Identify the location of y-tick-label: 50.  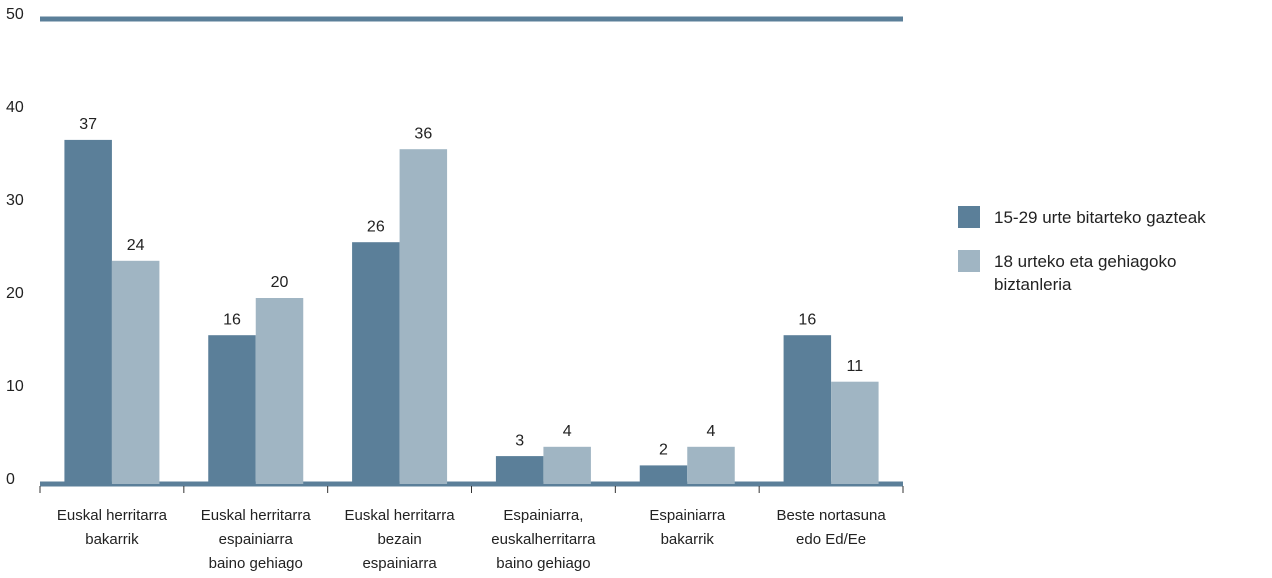
(15, 14).